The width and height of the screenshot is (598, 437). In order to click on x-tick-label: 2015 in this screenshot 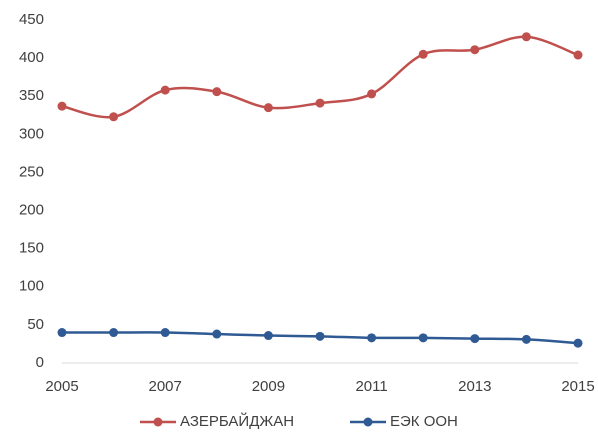, I will do `click(577, 386)`.